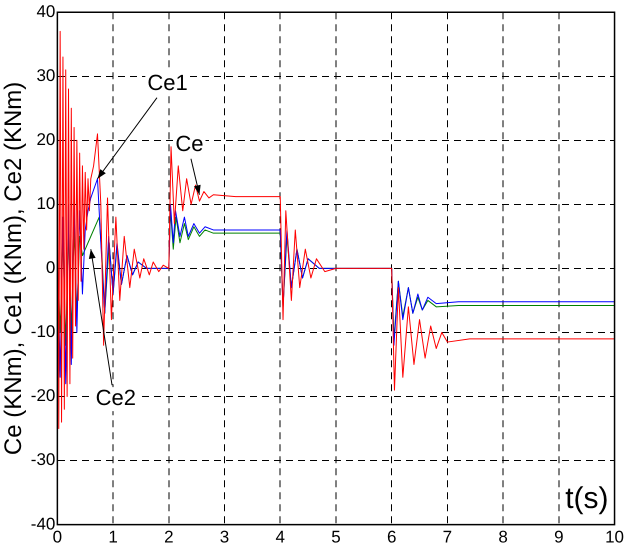 This screenshot has height=551, width=627. Describe the element at coordinates (46, 11) in the screenshot. I see `y-tick-label: 40` at that location.